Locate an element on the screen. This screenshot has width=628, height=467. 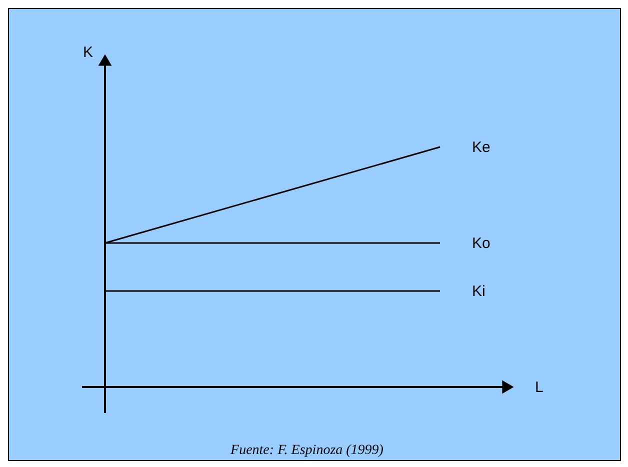
text: K is located at coordinates (88, 52).